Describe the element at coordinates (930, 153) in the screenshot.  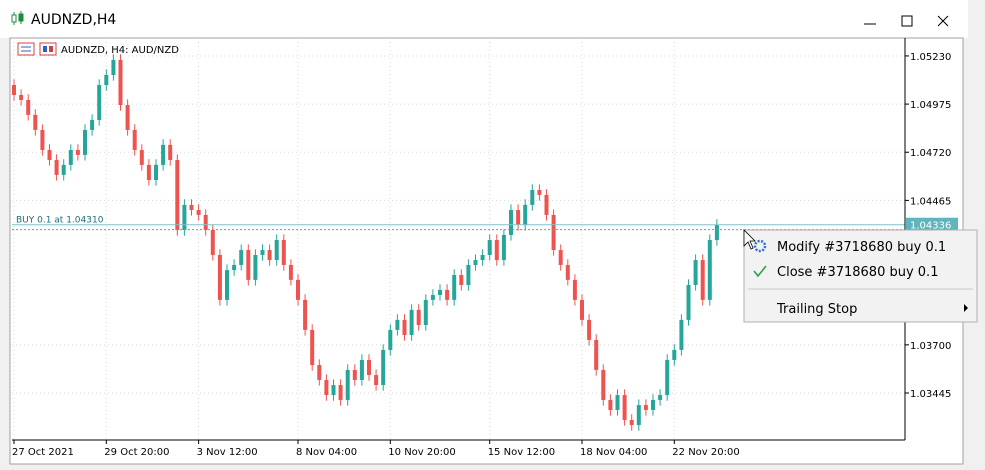
I see `y-tick-label: 1.04720` at that location.